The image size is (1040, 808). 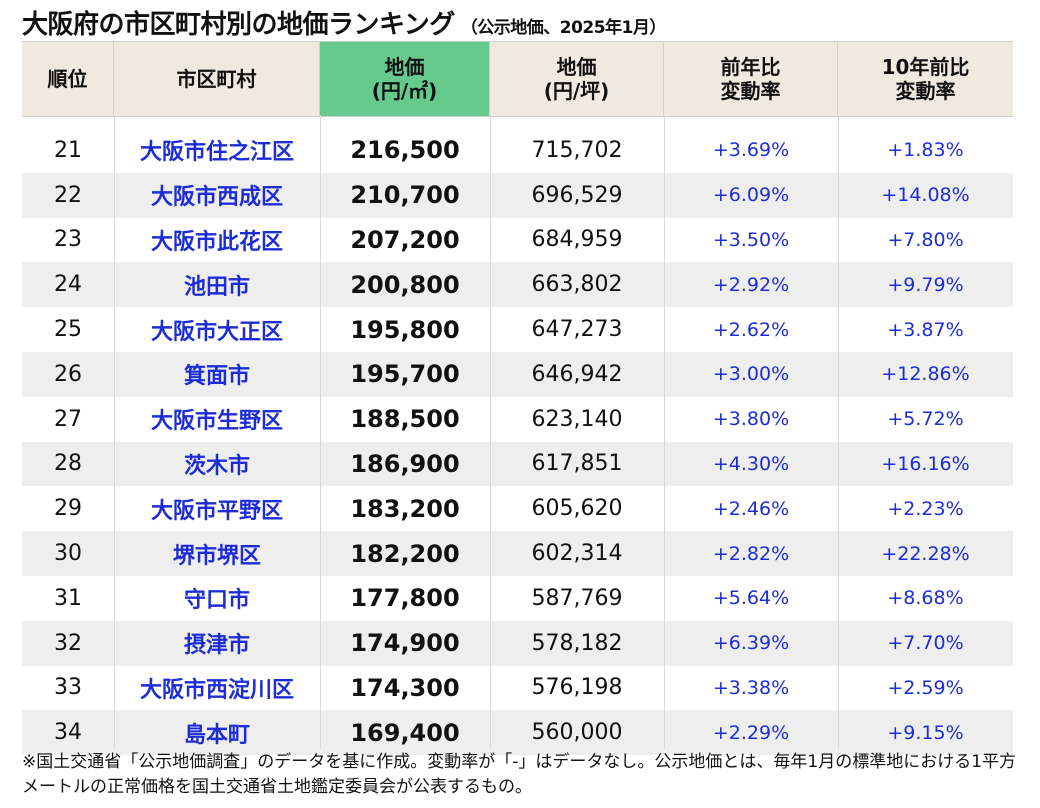 What do you see at coordinates (751, 508) in the screenshot?
I see `yoy-change-cell: +2.46%` at bounding box center [751, 508].